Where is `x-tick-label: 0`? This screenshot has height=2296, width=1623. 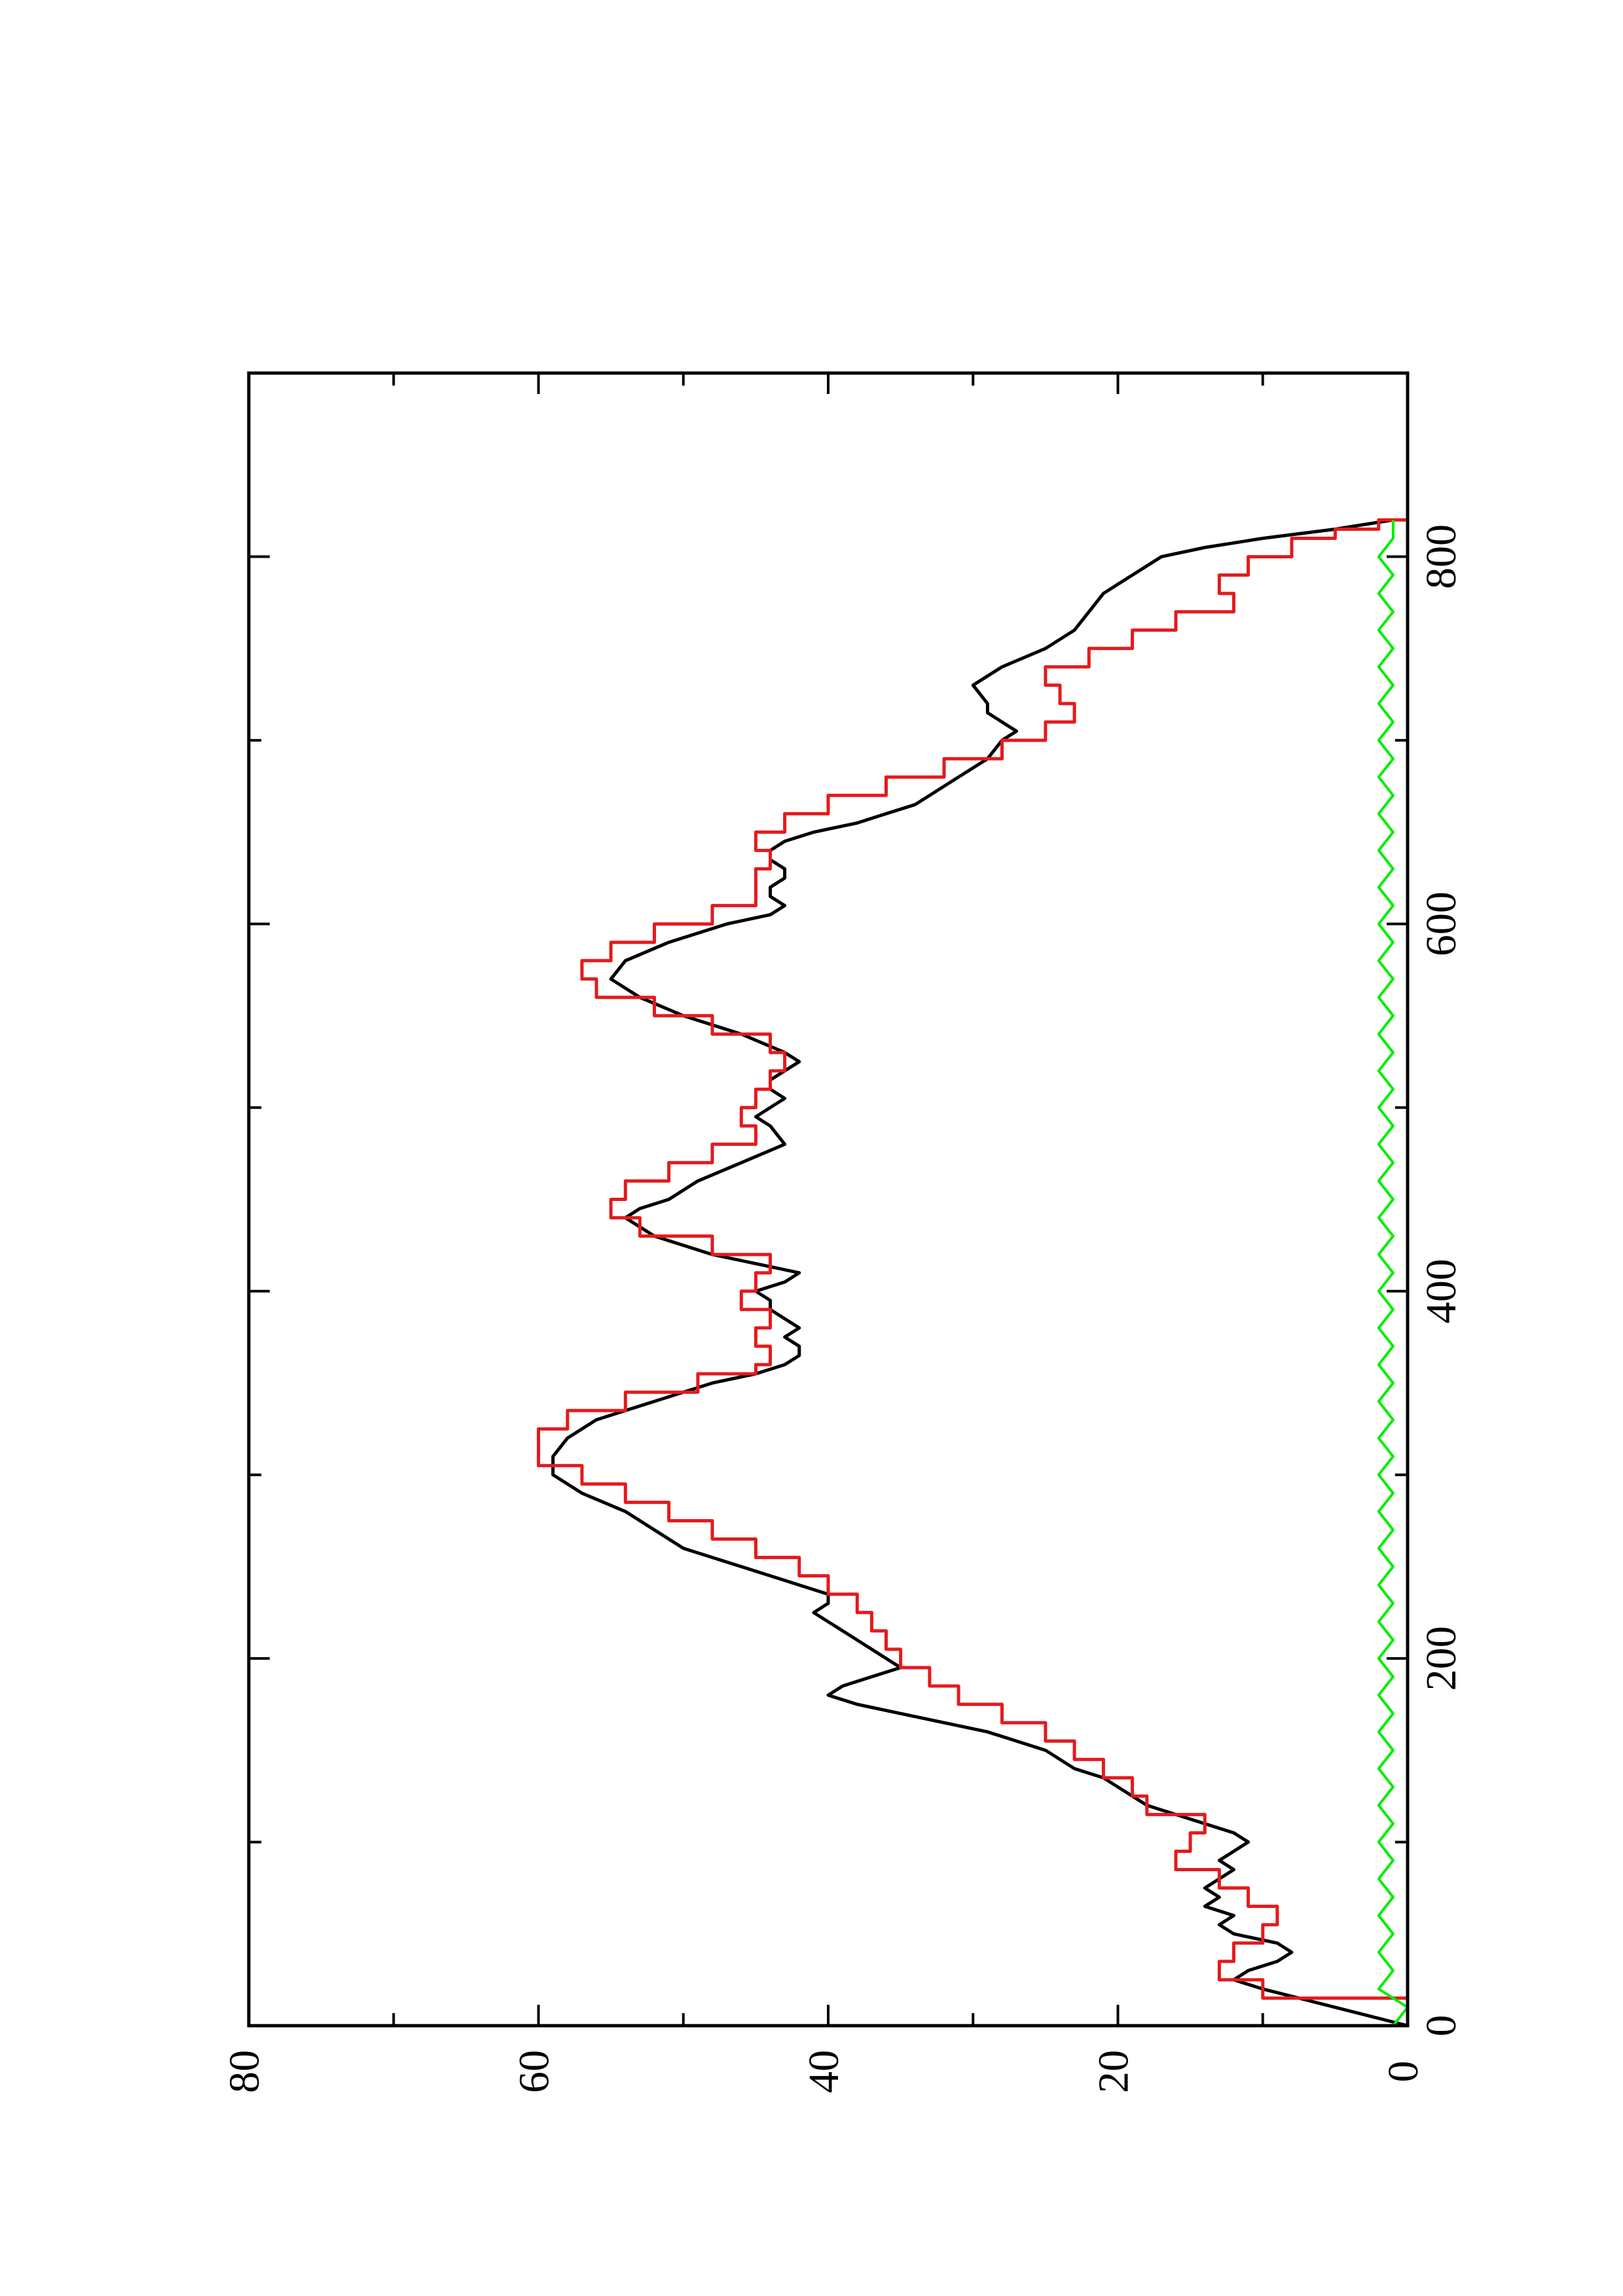 x-tick-label: 0 is located at coordinates (1441, 2026).